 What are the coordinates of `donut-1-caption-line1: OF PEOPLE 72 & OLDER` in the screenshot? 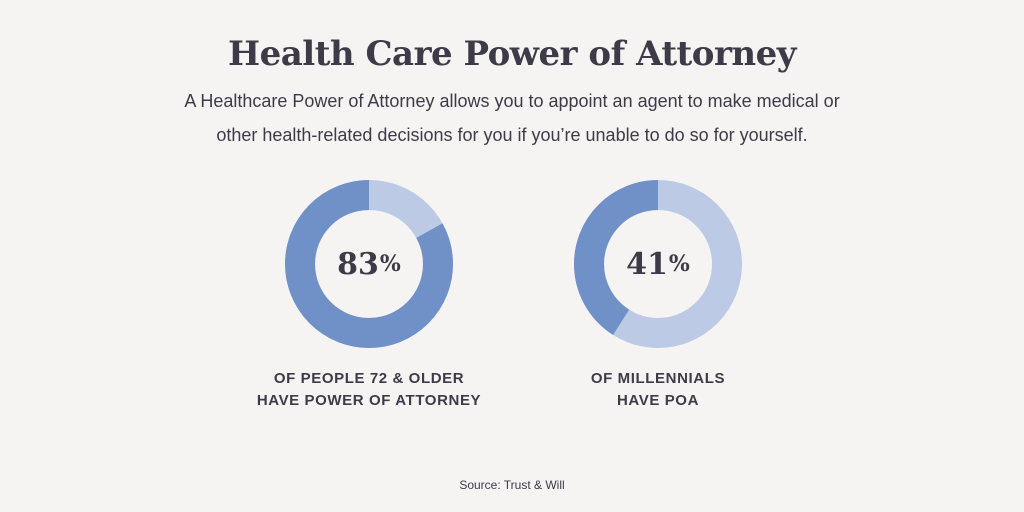 It's located at (369, 378).